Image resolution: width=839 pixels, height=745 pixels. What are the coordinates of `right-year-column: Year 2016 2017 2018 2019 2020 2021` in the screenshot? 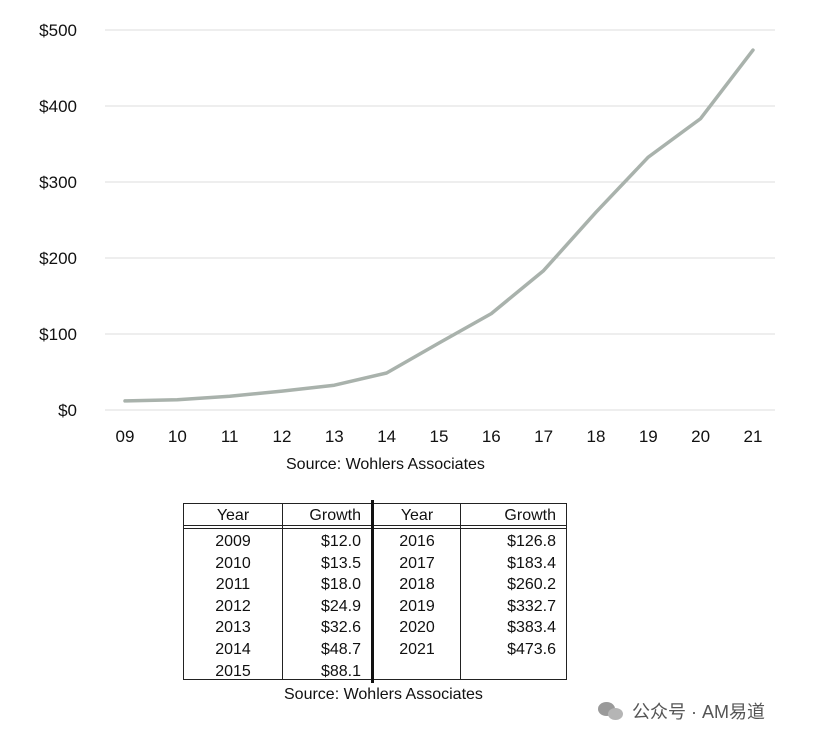 It's located at (417, 591).